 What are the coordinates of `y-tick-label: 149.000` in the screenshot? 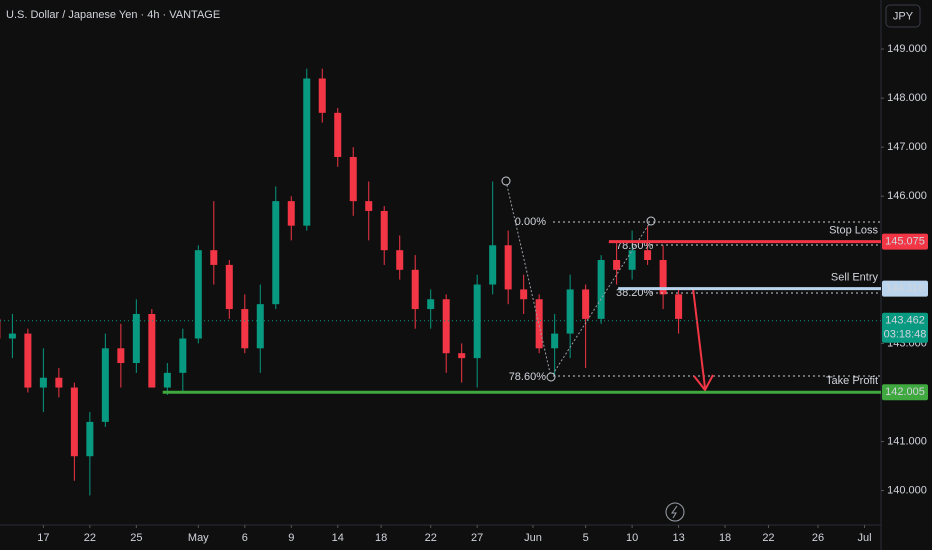 It's located at (907, 49).